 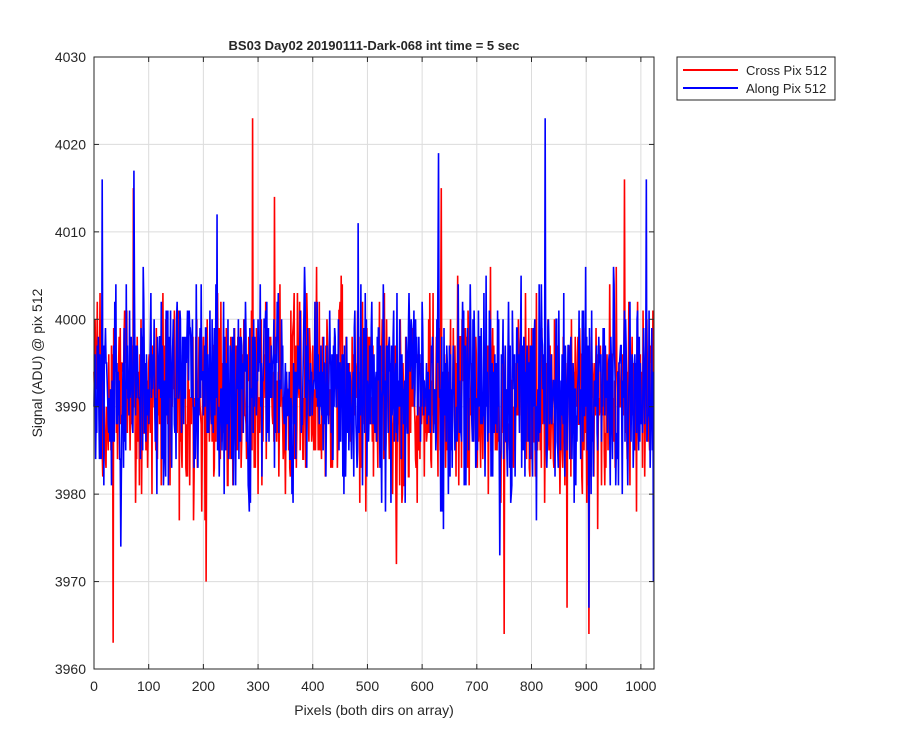 I want to click on legend-label-along: Along Pix 512, so click(x=786, y=88).